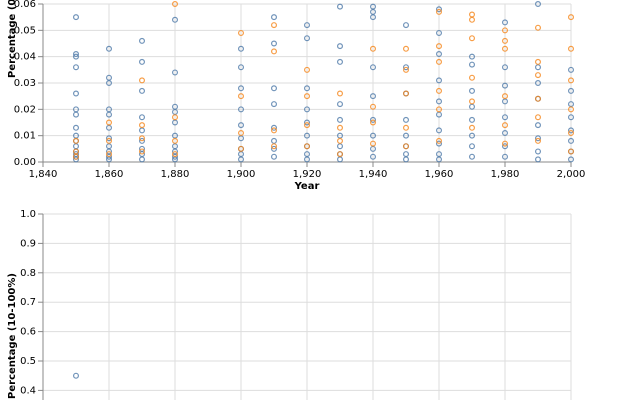  I want to click on x-tick-label: 1,860, so click(109, 174).